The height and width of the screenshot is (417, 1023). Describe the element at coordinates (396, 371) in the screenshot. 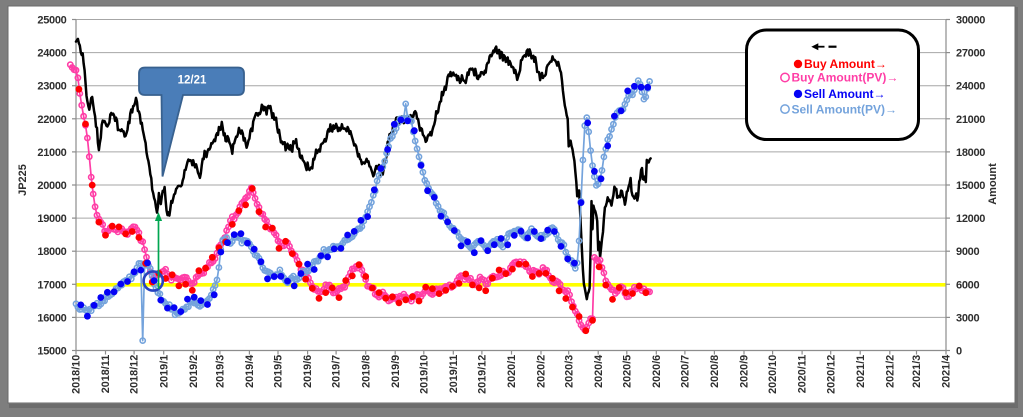

I see `svg-text: 2019/9` at that location.